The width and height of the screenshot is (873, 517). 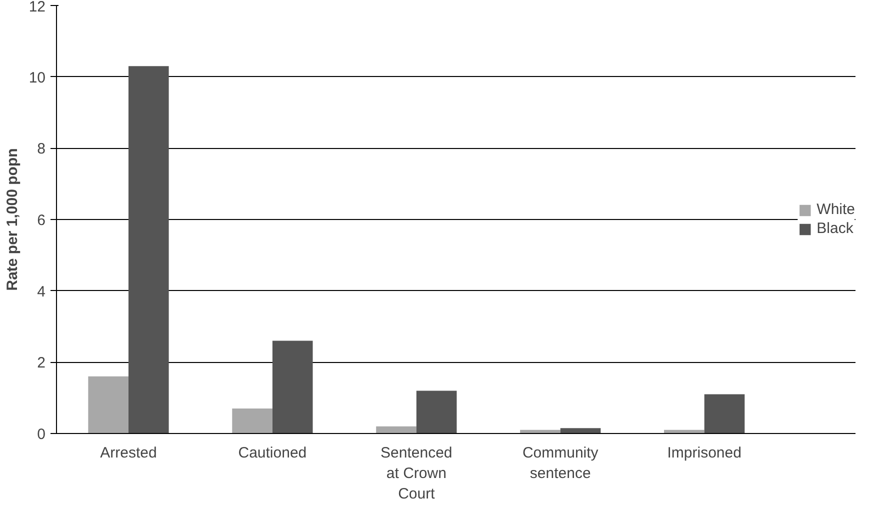 What do you see at coordinates (416, 473) in the screenshot?
I see `x-tick-label: Sentenced at Crown Court` at bounding box center [416, 473].